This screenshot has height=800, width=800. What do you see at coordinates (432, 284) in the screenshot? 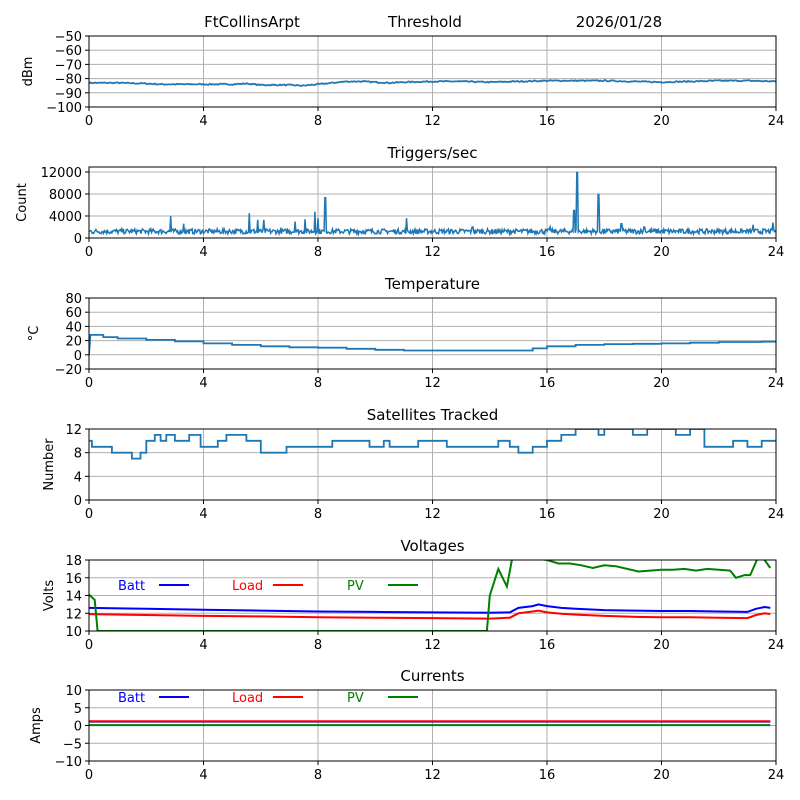
I see `panel-title: Temperature` at bounding box center [432, 284].